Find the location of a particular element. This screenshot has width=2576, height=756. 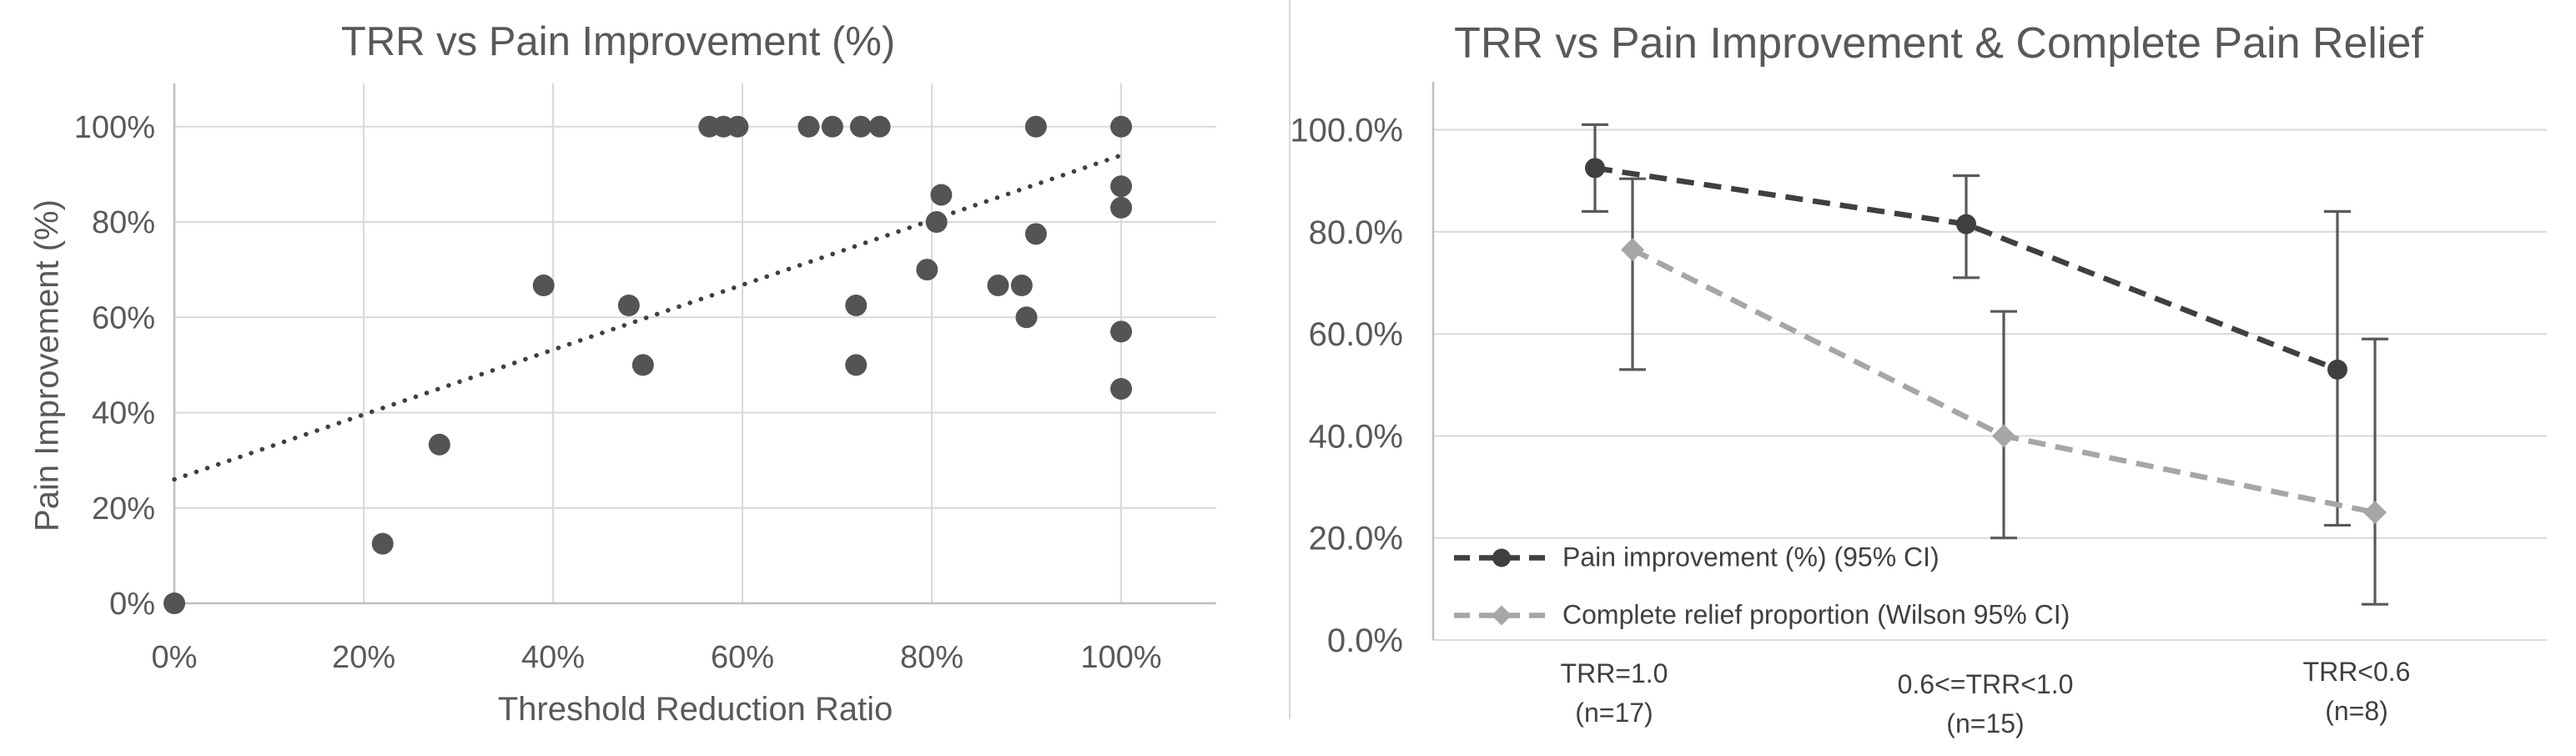

legend-item-pain-improvement: Pain improvement (%) (95% CI) is located at coordinates (1697, 557).